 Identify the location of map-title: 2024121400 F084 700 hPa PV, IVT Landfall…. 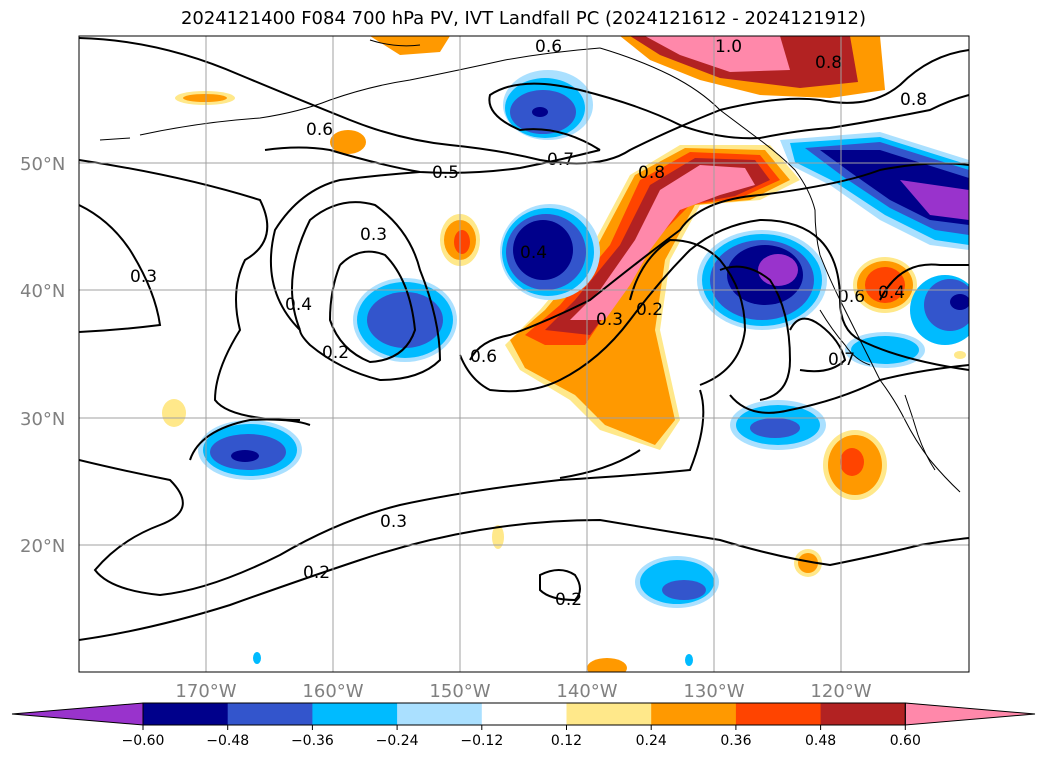
(523, 18).